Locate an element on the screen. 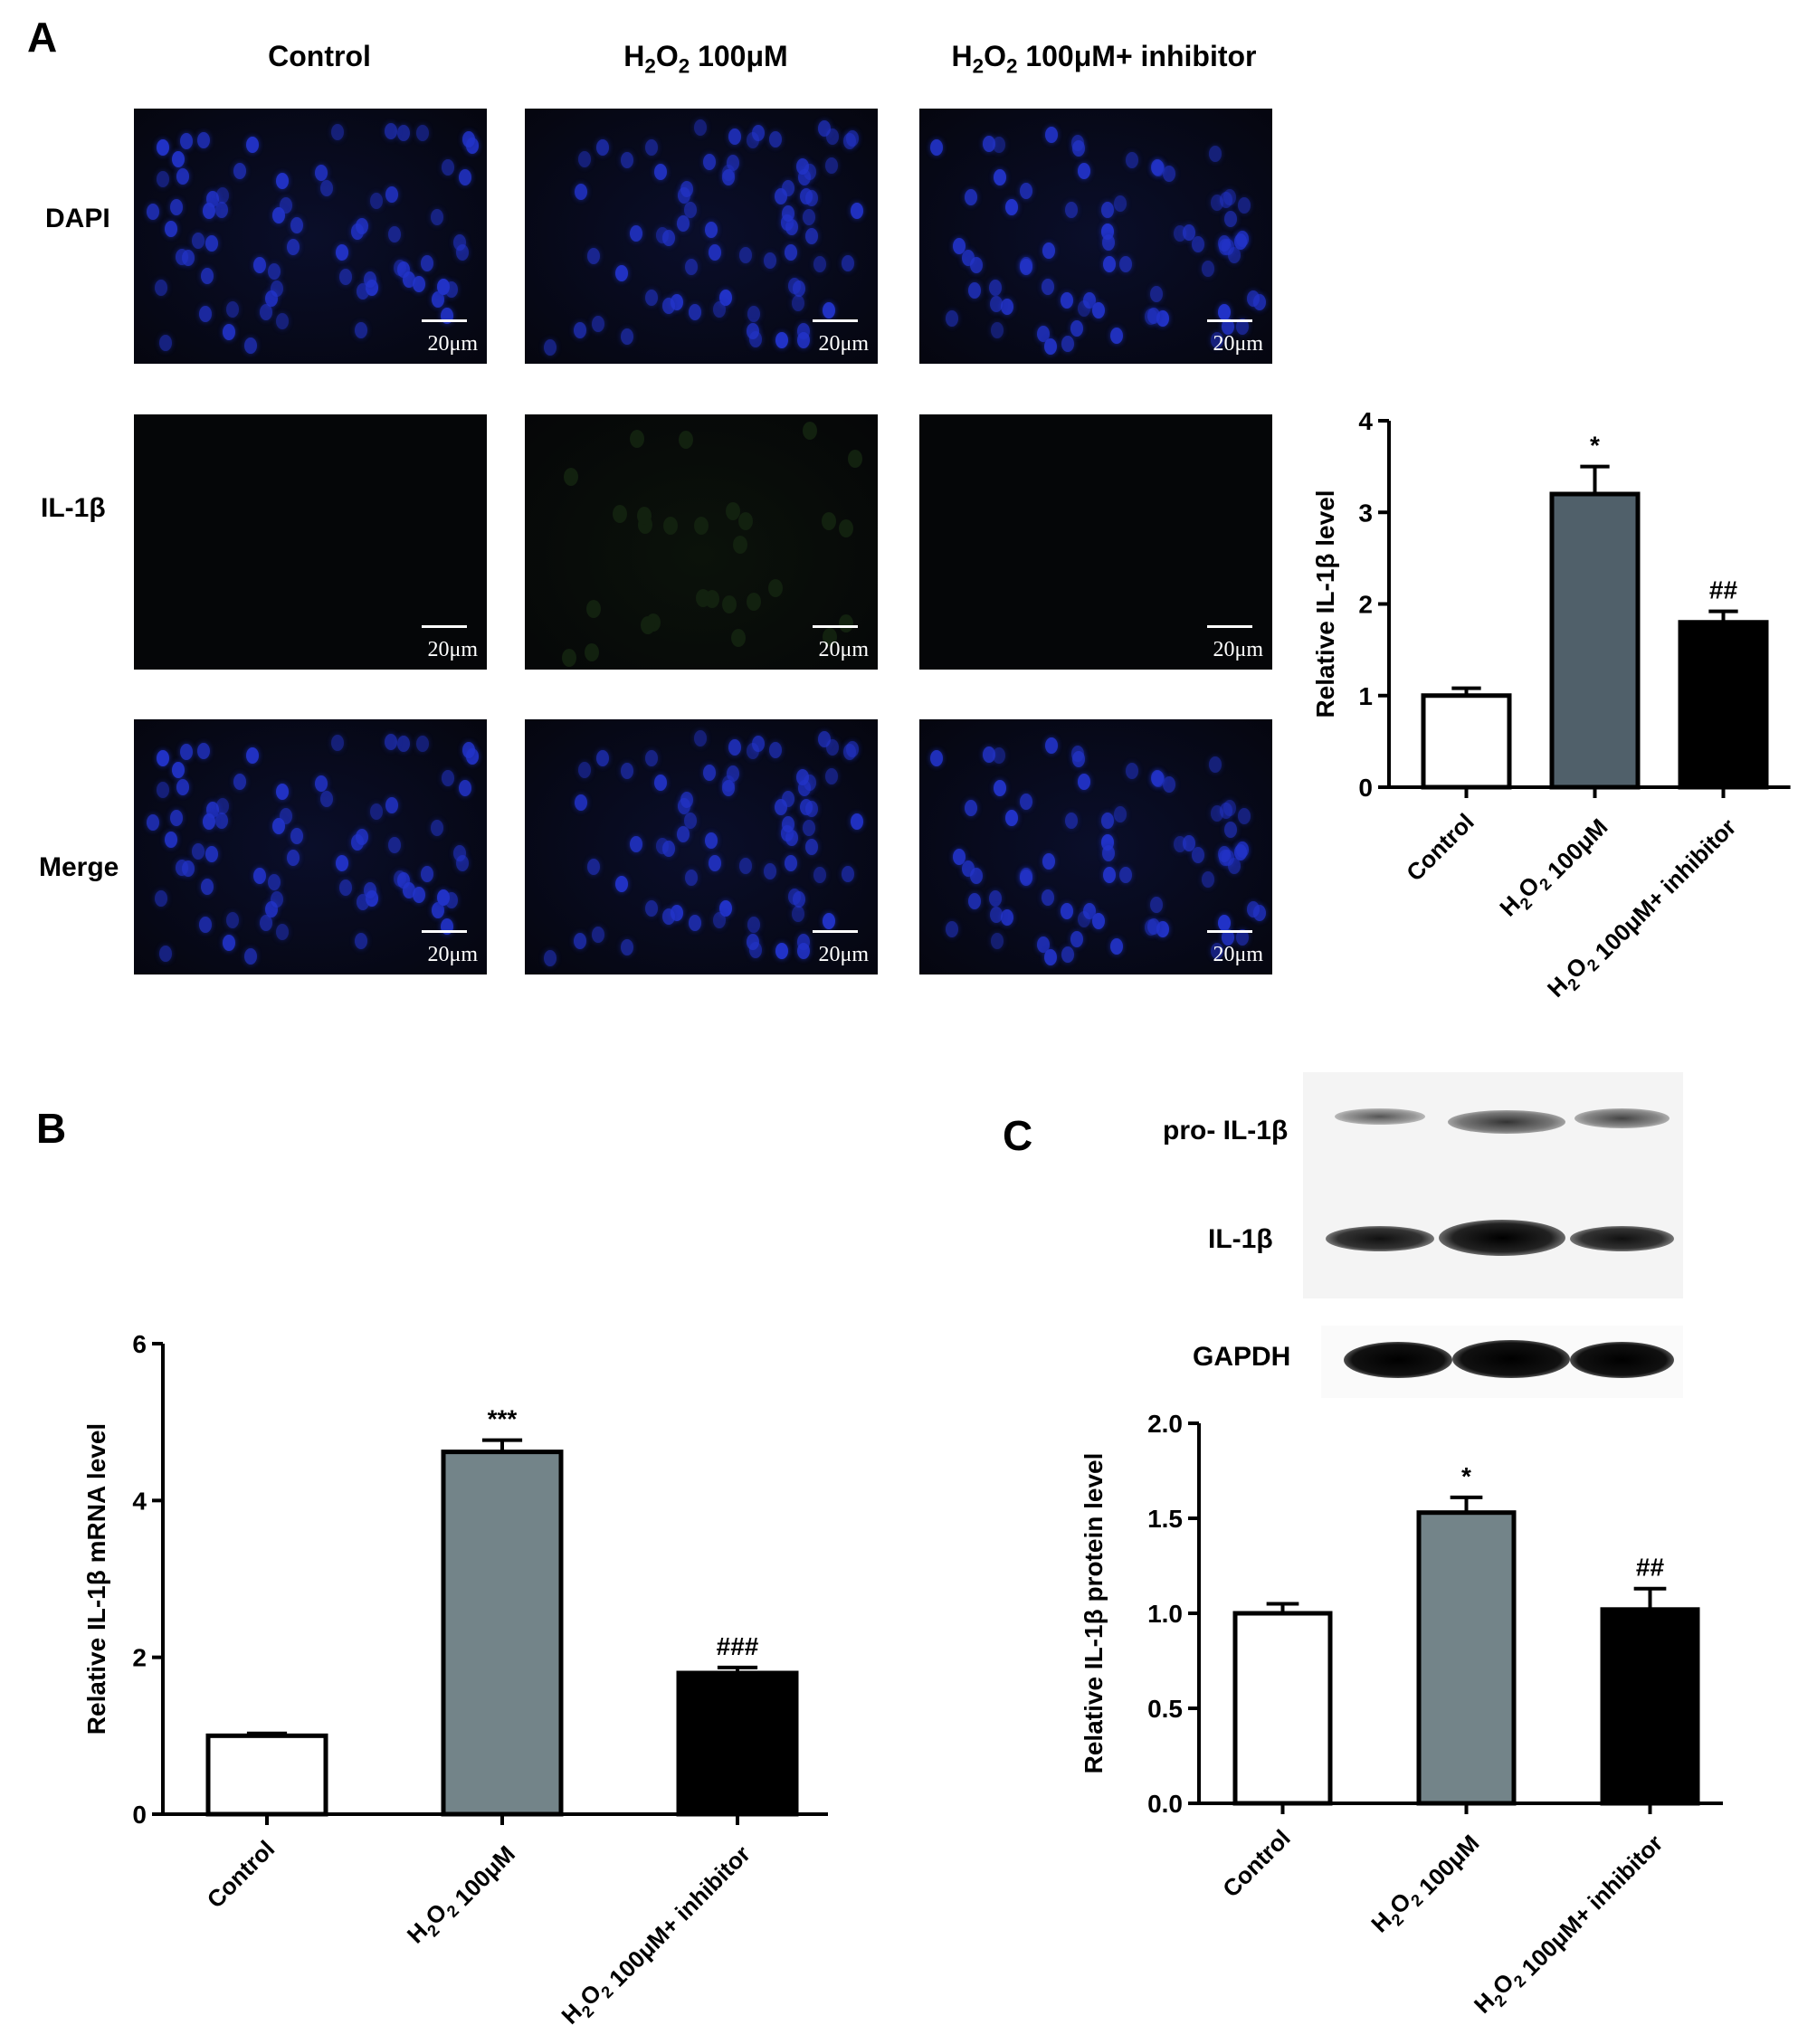  y-tick-label: 2.0 is located at coordinates (1165, 1424).